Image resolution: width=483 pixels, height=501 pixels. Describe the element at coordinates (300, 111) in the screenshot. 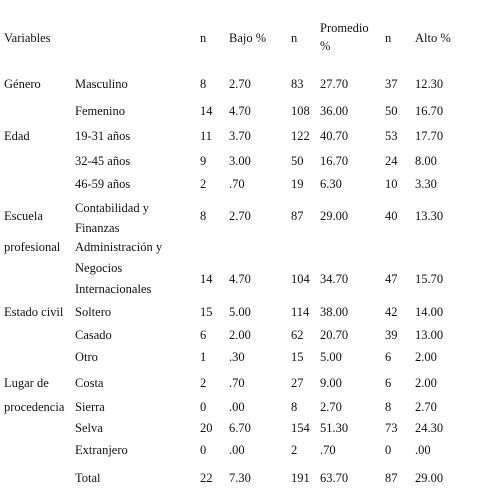

I see `cell: 108` at that location.